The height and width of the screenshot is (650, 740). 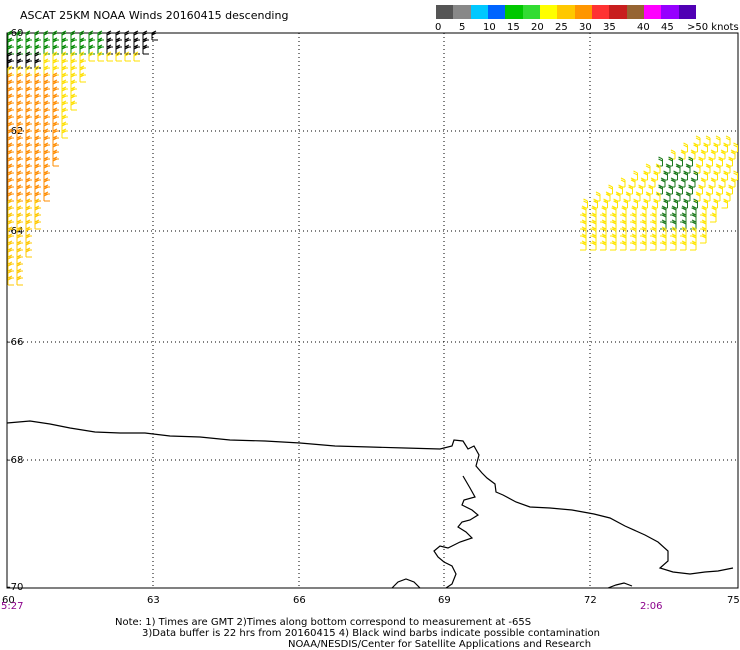 I want to click on lon-label-63: 63, so click(x=153, y=600).